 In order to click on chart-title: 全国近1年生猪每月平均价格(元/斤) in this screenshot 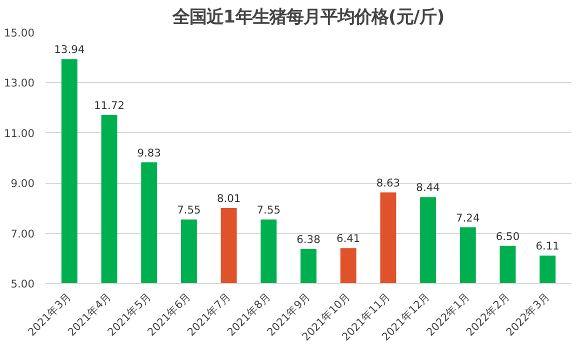, I will do `click(308, 18)`.